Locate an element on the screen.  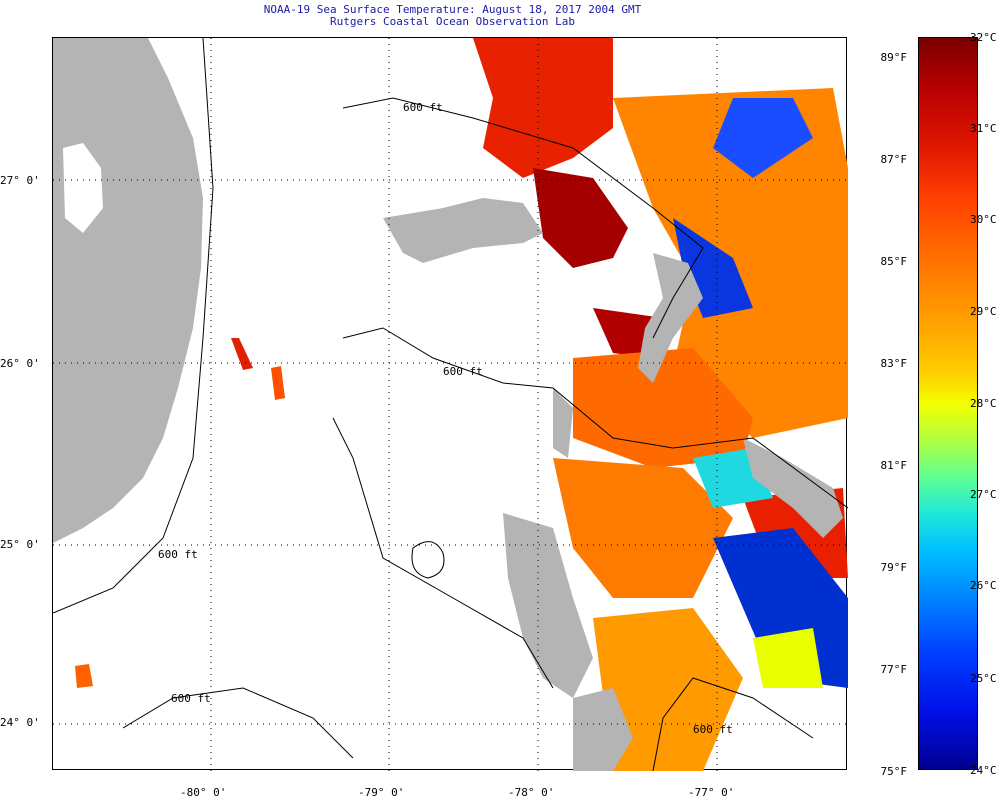
colorbar-f-81: 81°F is located at coordinates (894, 465).